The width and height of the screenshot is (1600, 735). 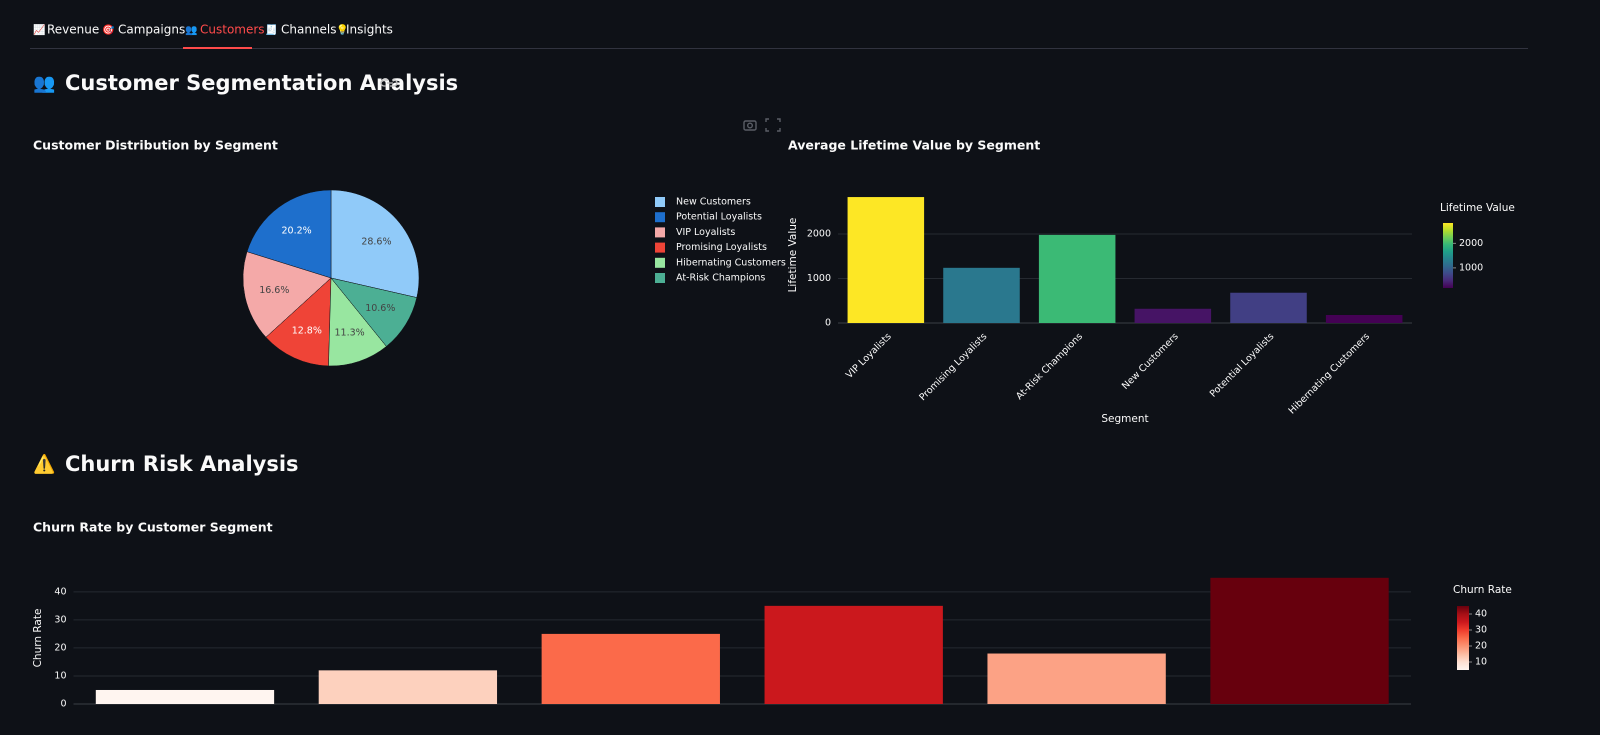 I want to click on y-tick-label: 10, so click(x=60, y=675).